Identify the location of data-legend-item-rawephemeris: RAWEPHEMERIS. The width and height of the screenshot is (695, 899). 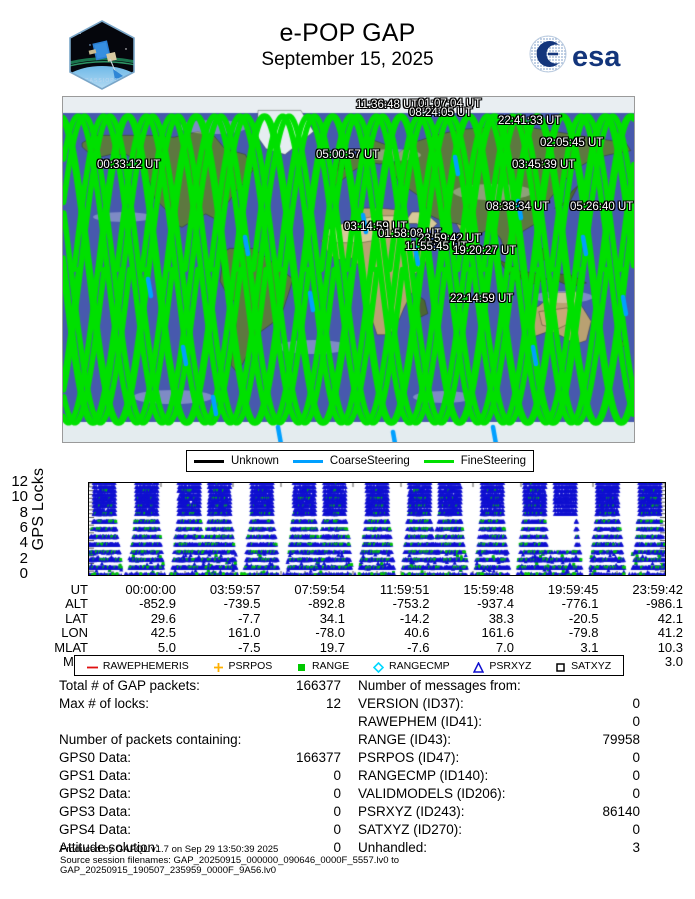
(137, 665).